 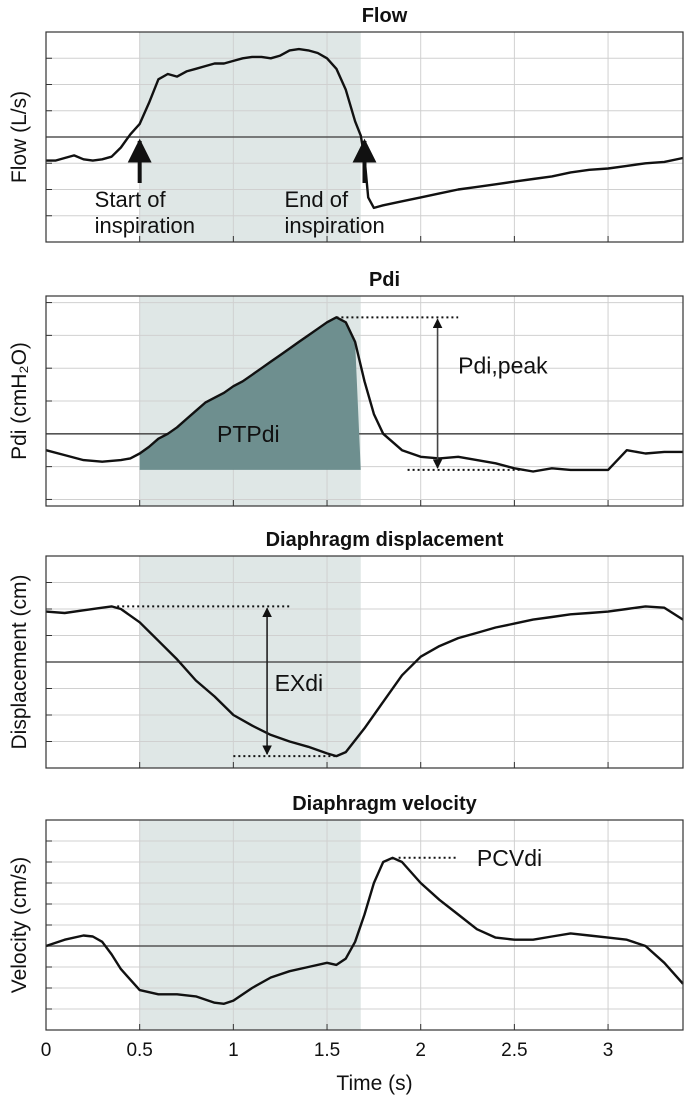 I want to click on panel-title: Pdi, so click(x=384, y=280).